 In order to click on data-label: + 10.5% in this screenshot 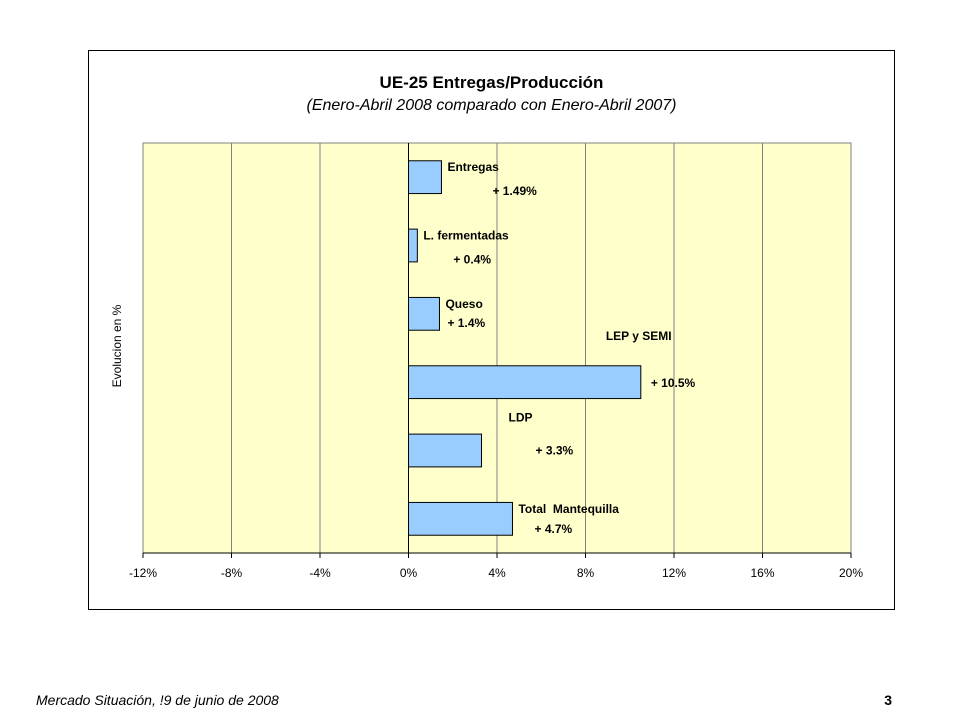, I will do `click(673, 383)`.